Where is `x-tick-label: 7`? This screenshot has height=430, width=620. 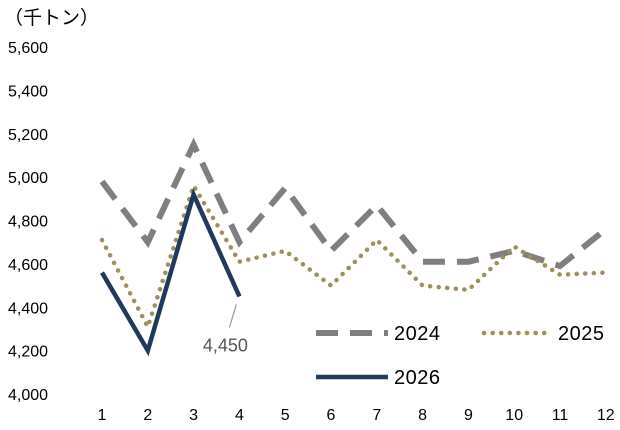 x-tick-label: 7 is located at coordinates (376, 415).